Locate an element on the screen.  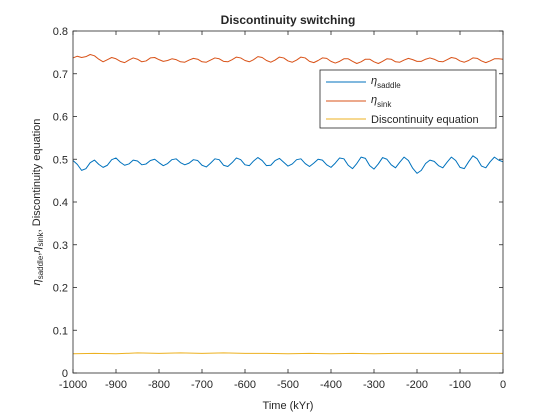
x-tick-label: -800 is located at coordinates (159, 385).